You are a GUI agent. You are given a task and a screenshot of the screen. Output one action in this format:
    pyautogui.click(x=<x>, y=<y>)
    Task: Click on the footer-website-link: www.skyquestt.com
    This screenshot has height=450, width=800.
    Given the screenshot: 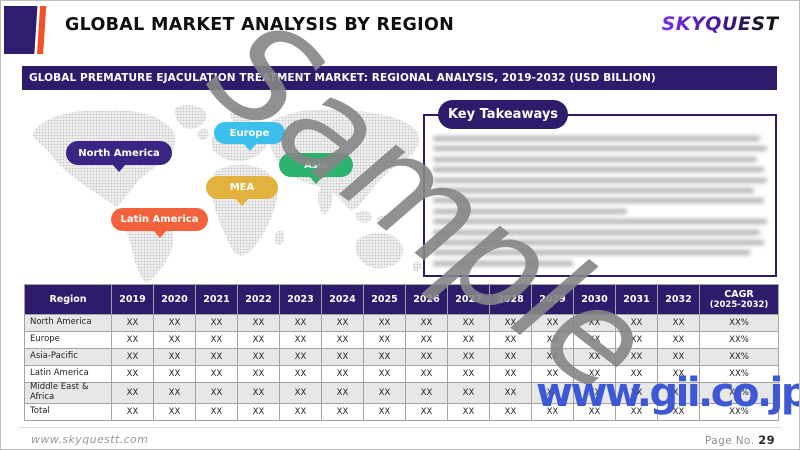 What is the action you would take?
    pyautogui.click(x=90, y=439)
    